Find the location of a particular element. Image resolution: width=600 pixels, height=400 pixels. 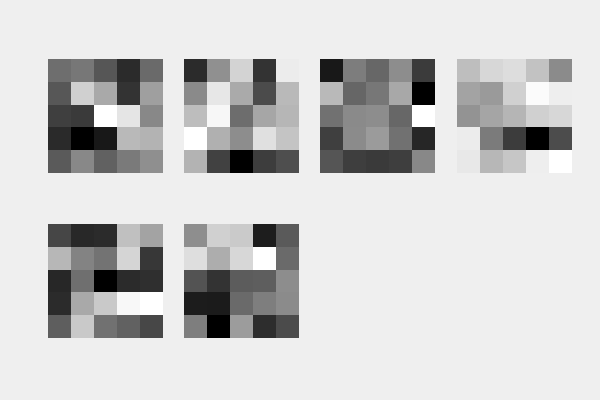

filter-6-tile is located at coordinates (241, 281).